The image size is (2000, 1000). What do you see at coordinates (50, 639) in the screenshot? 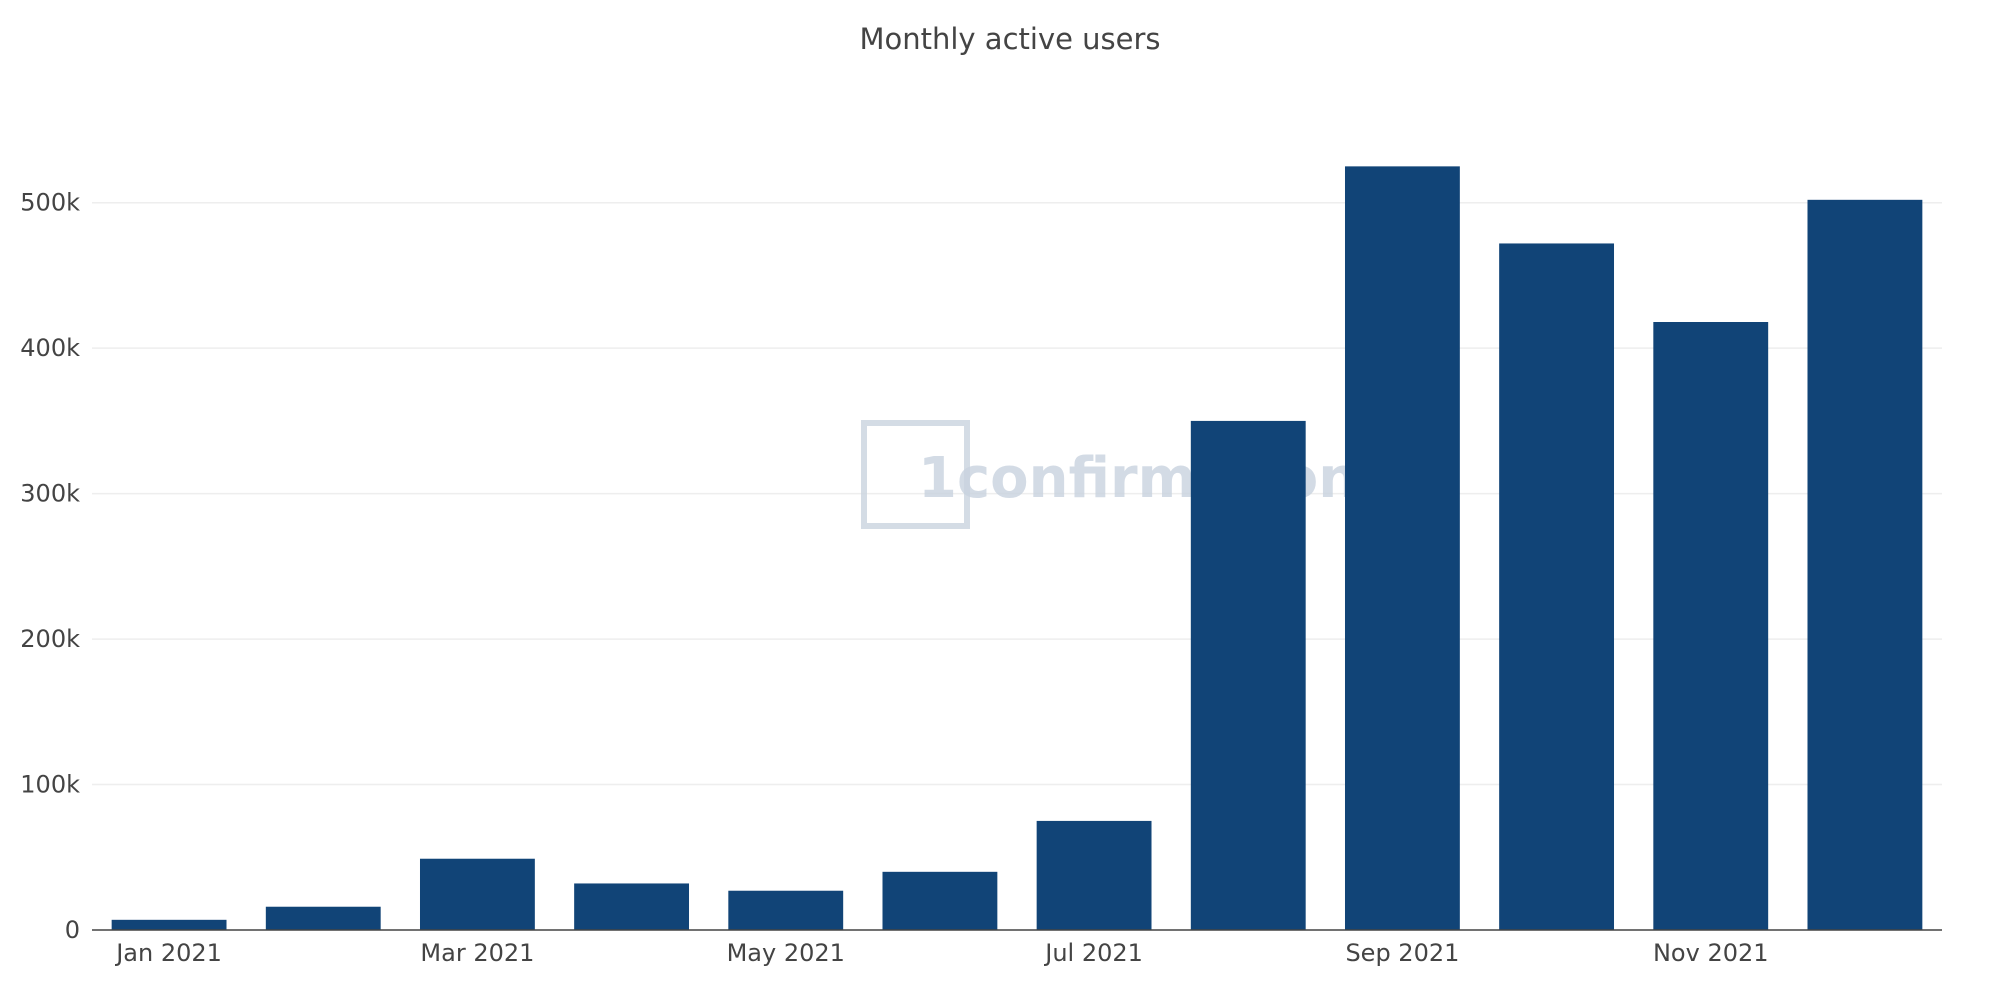
I see `y-tick-label: 200k` at bounding box center [50, 639].